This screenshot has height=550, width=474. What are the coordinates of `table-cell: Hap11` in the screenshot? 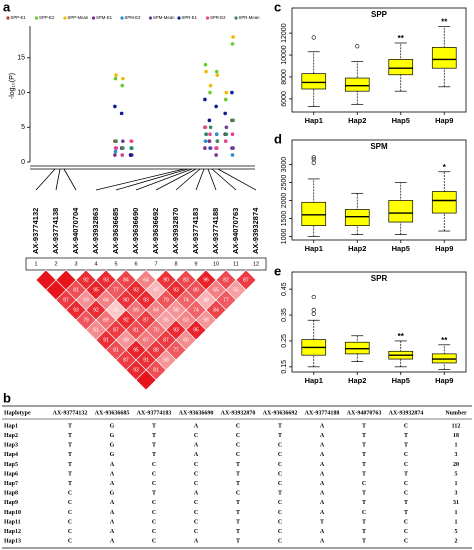 It's located at (12, 522).